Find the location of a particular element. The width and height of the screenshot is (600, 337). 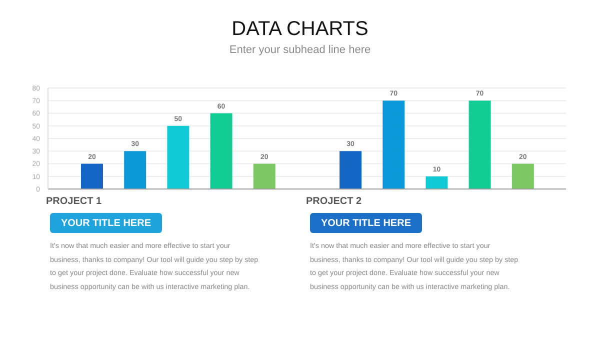

text: PROJECT 1 is located at coordinates (74, 201).